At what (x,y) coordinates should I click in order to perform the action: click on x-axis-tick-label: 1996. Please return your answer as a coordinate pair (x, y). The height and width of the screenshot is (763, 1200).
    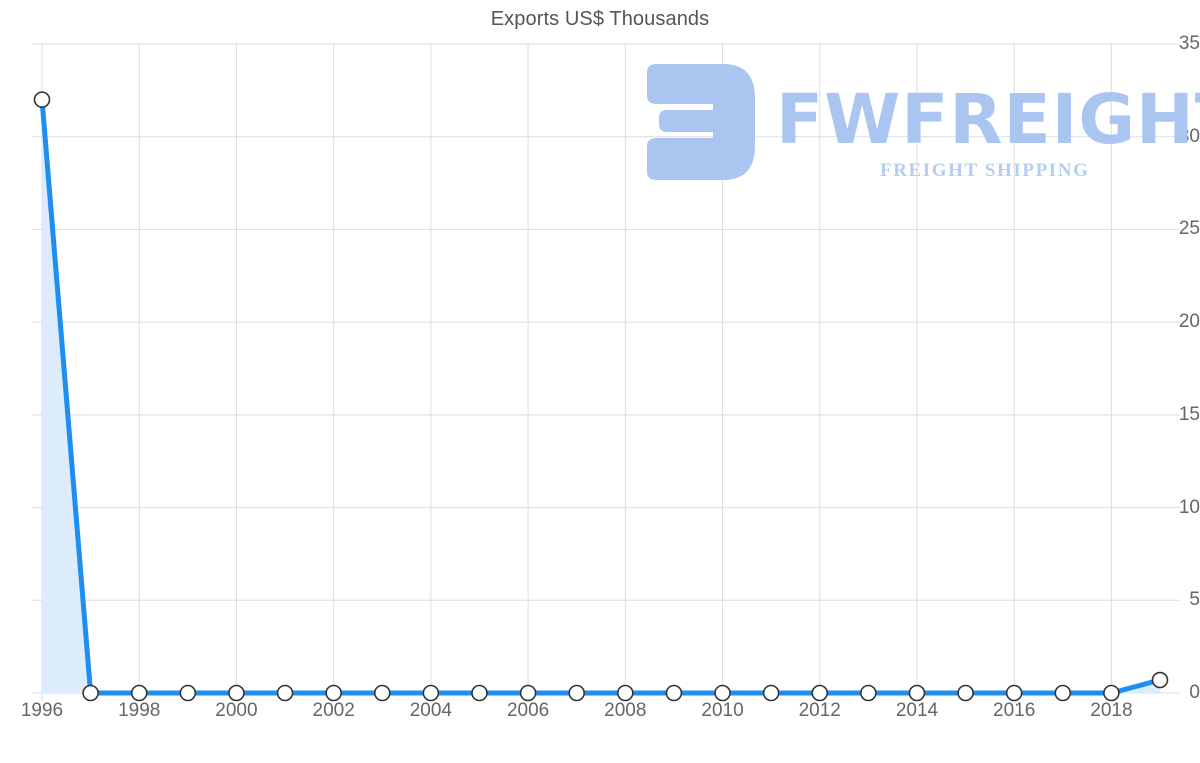
    Looking at the image, I should click on (42, 710).